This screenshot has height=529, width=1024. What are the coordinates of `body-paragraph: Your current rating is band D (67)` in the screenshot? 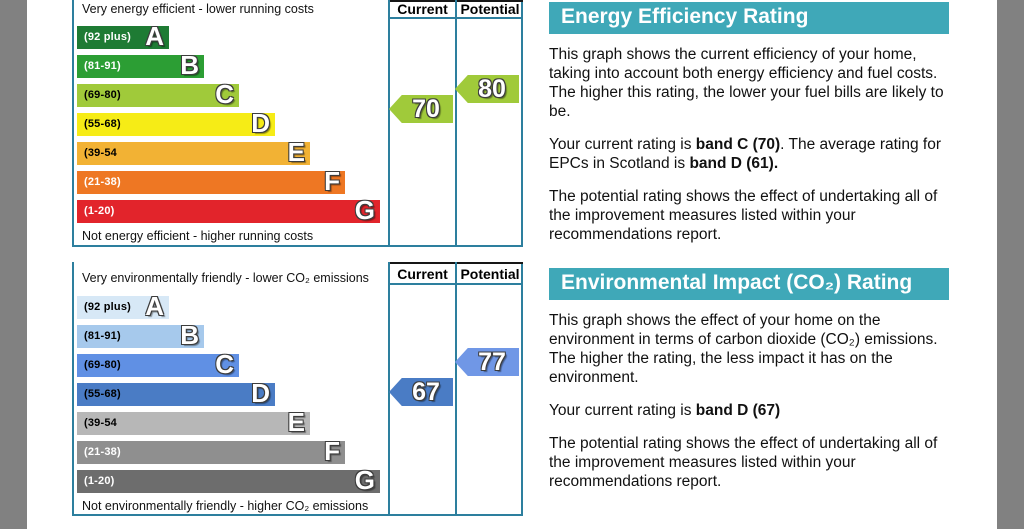 It's located at (665, 410).